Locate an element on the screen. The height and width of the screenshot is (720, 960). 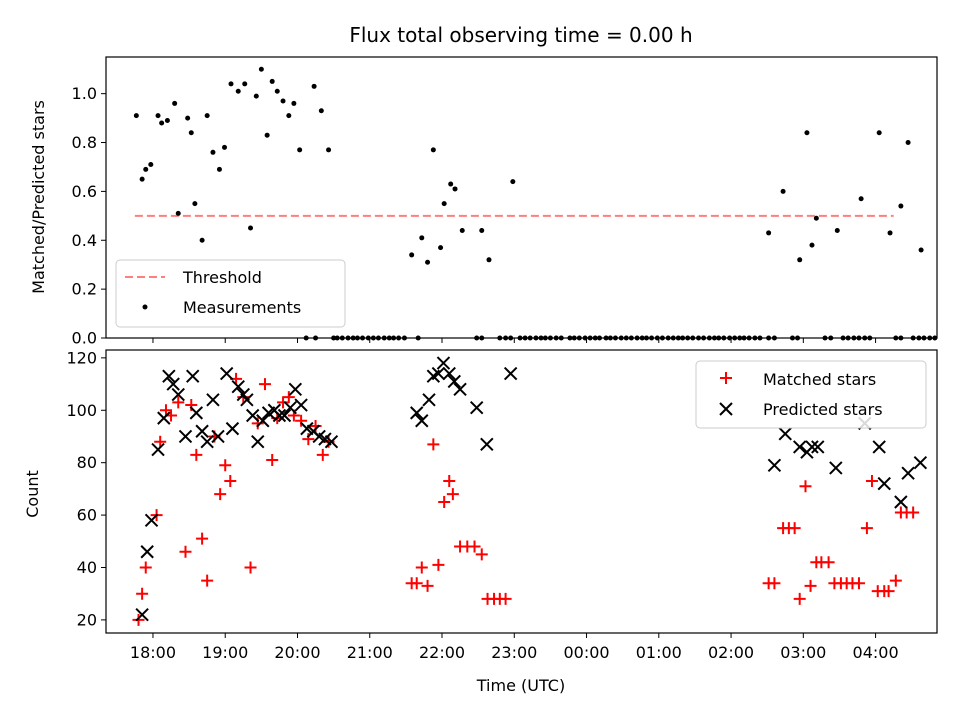
bottom-x-tick-label: 22:00 is located at coordinates (442, 652).